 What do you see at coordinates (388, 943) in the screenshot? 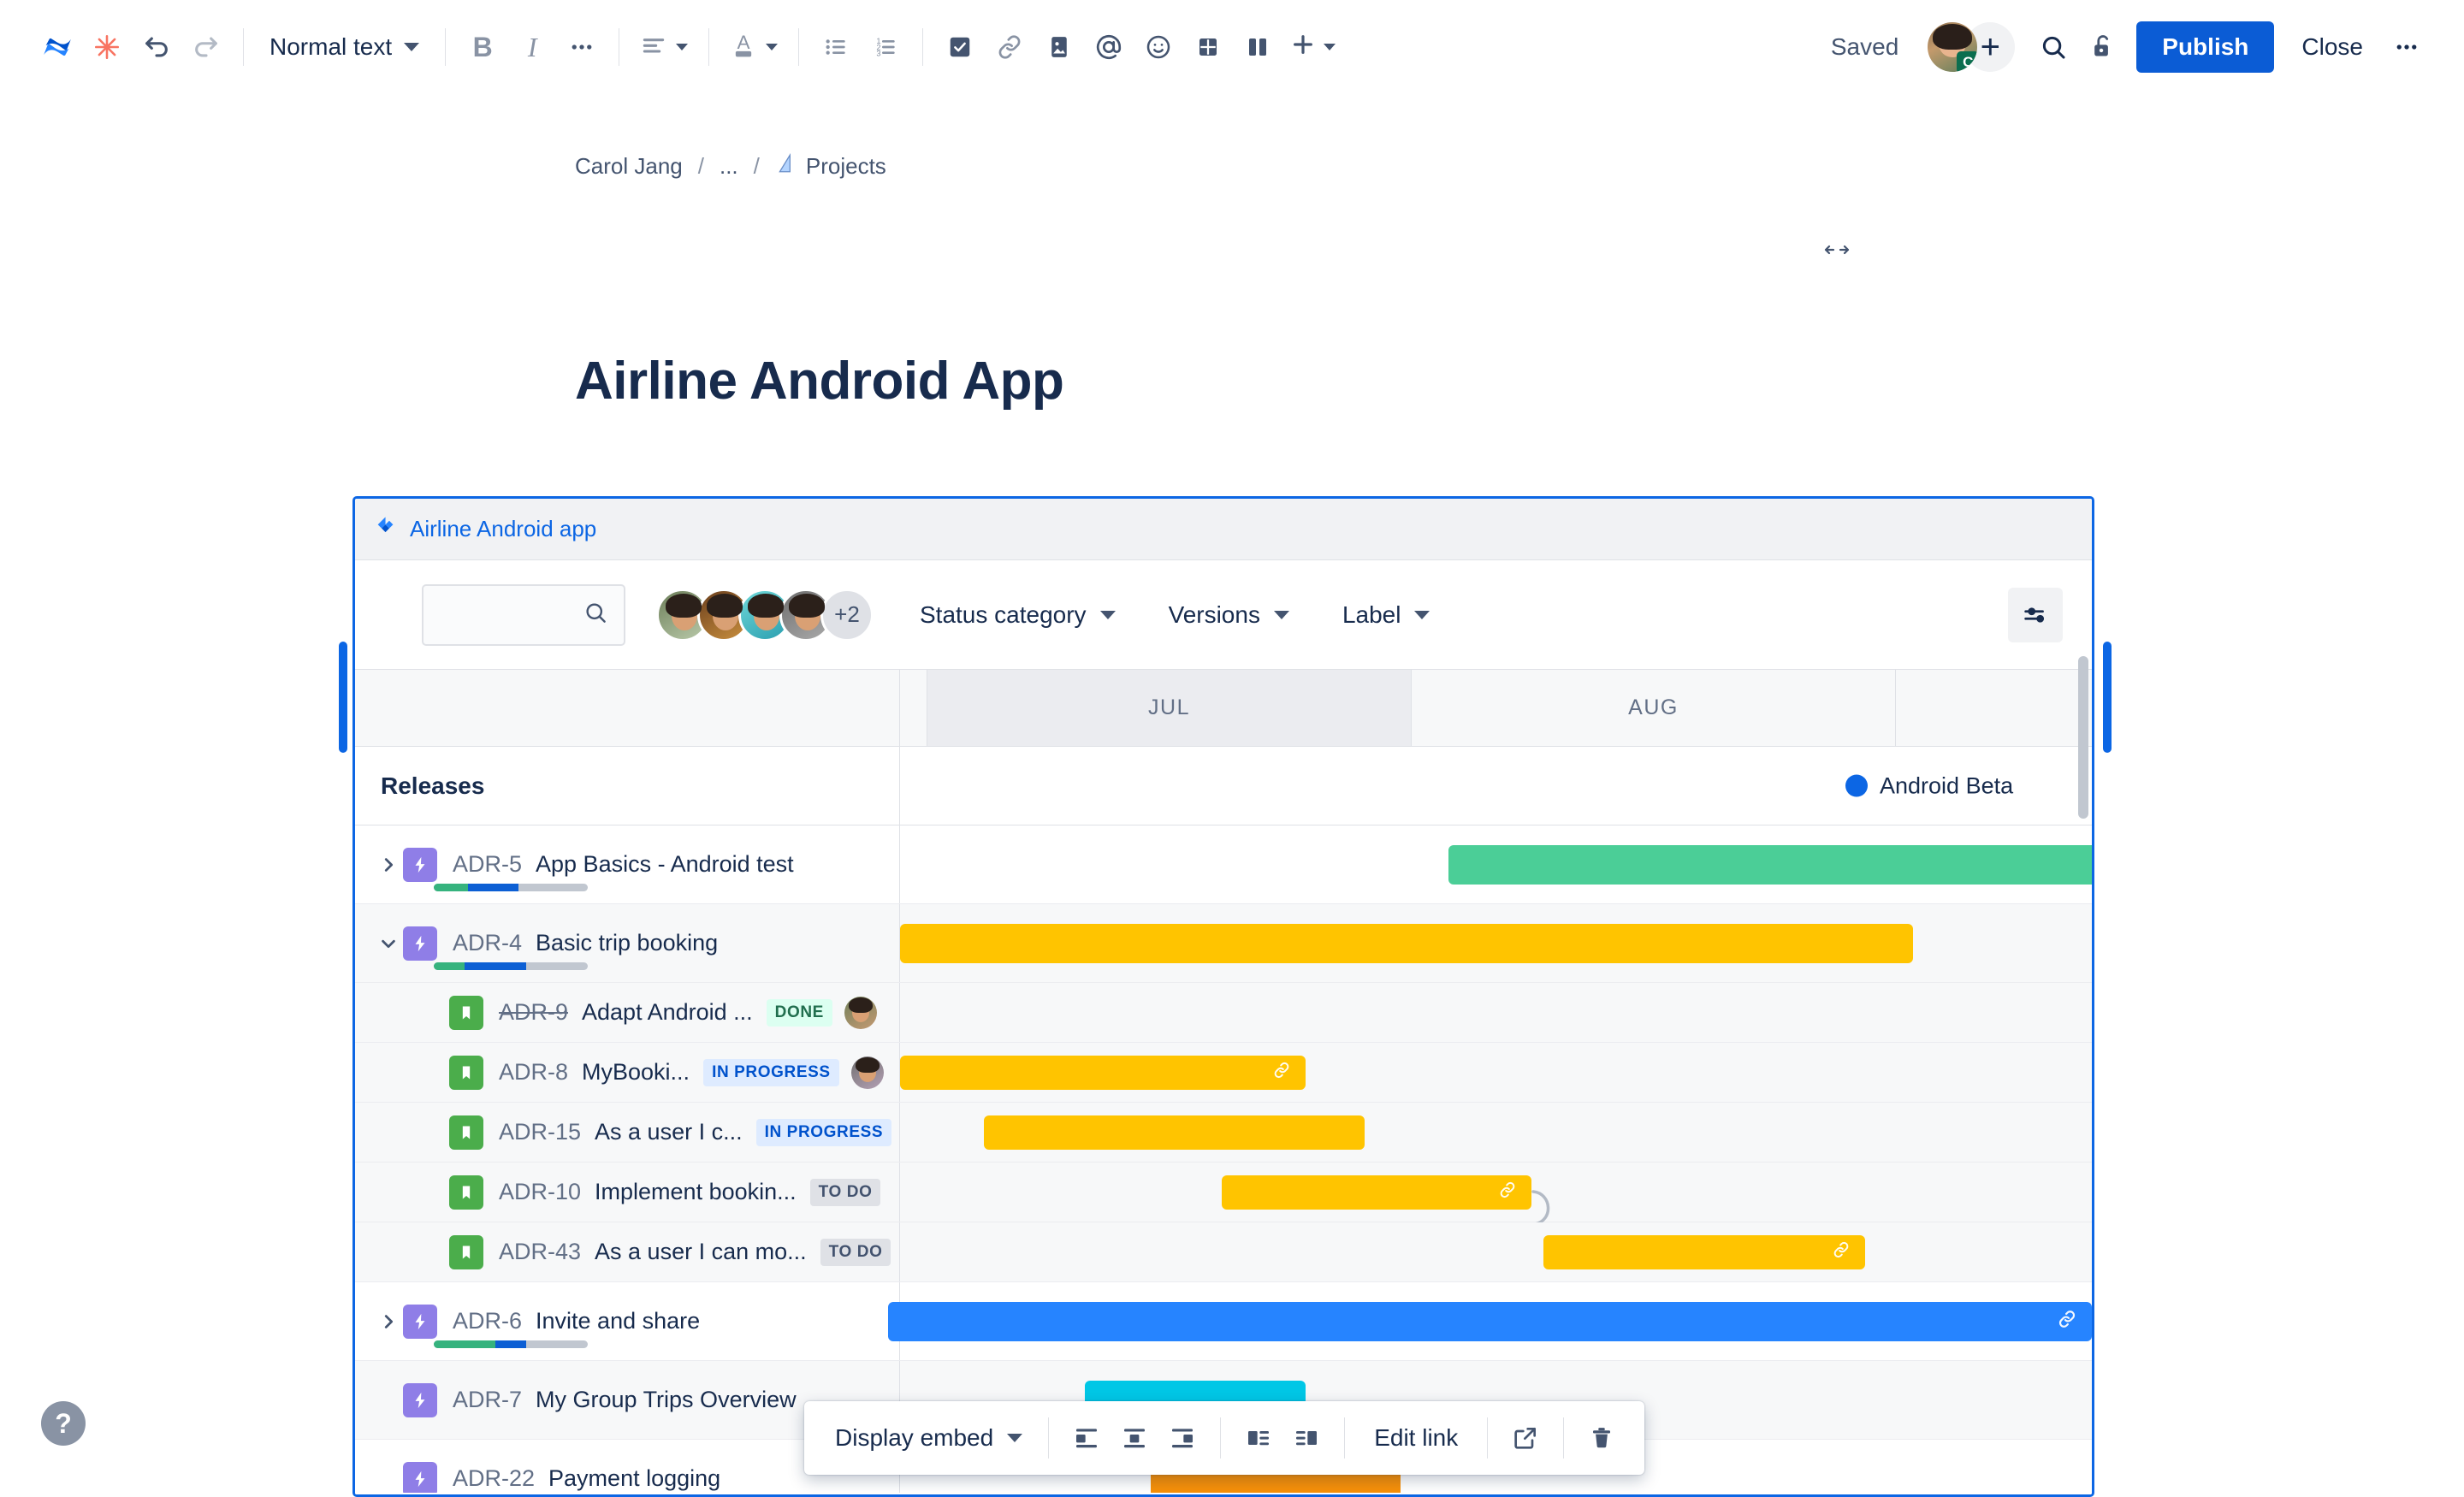
I see `chevron-down-icon` at bounding box center [388, 943].